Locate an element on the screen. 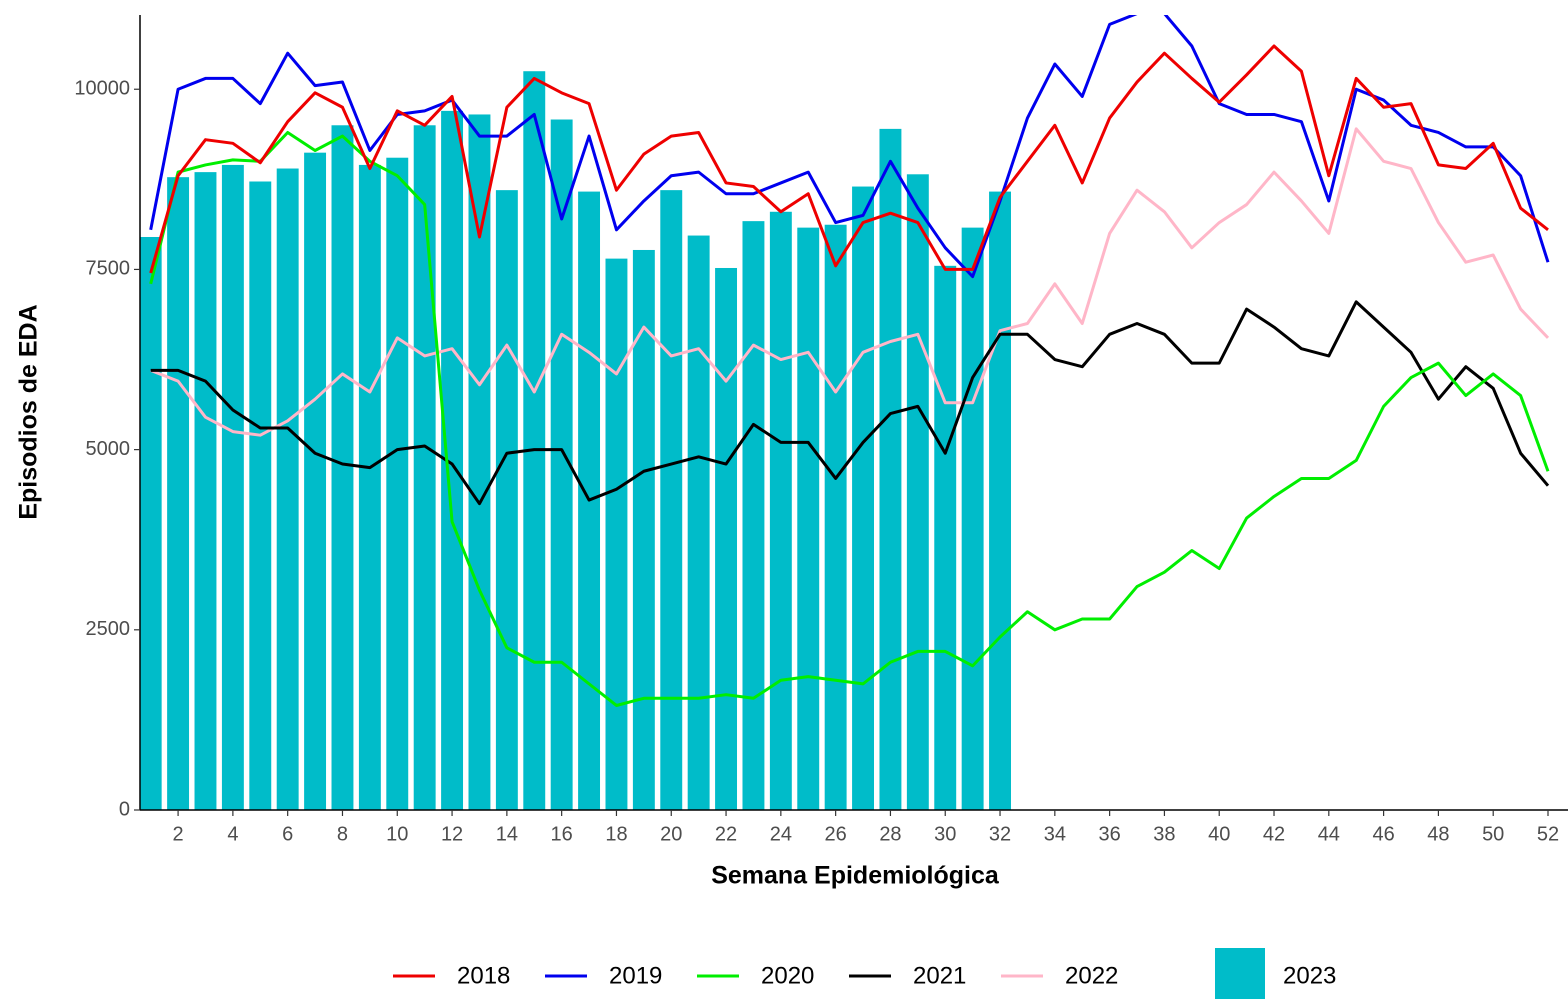 Image resolution: width=1568 pixels, height=999 pixels. x-tick-label: 36 is located at coordinates (1110, 834).